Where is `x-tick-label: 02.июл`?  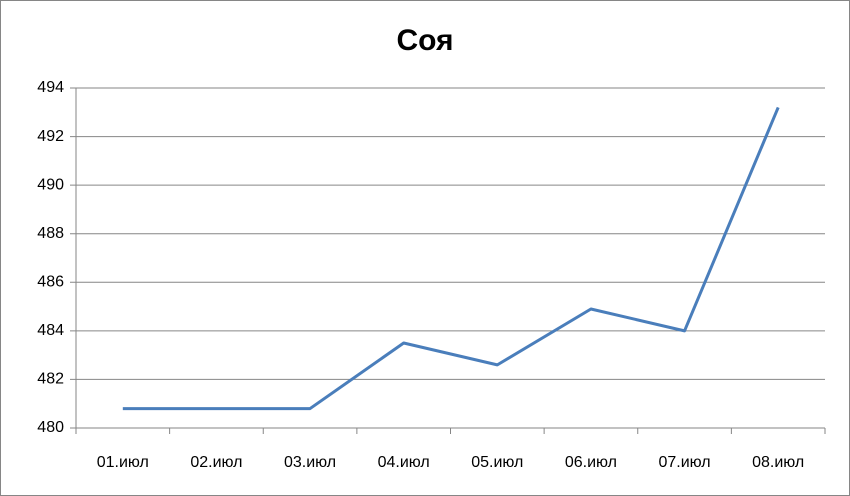 x-tick-label: 02.июл is located at coordinates (216, 462).